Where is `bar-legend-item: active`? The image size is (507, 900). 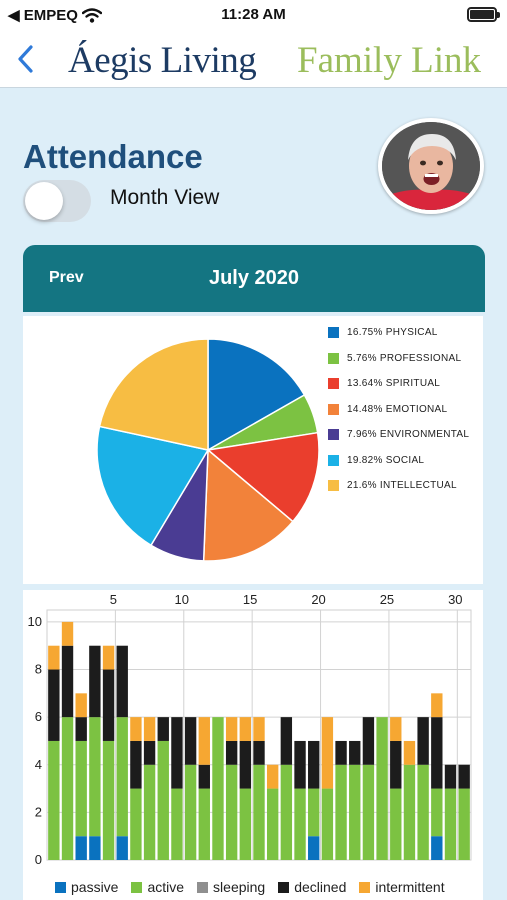
bar-legend-item: active is located at coordinates (157, 887).